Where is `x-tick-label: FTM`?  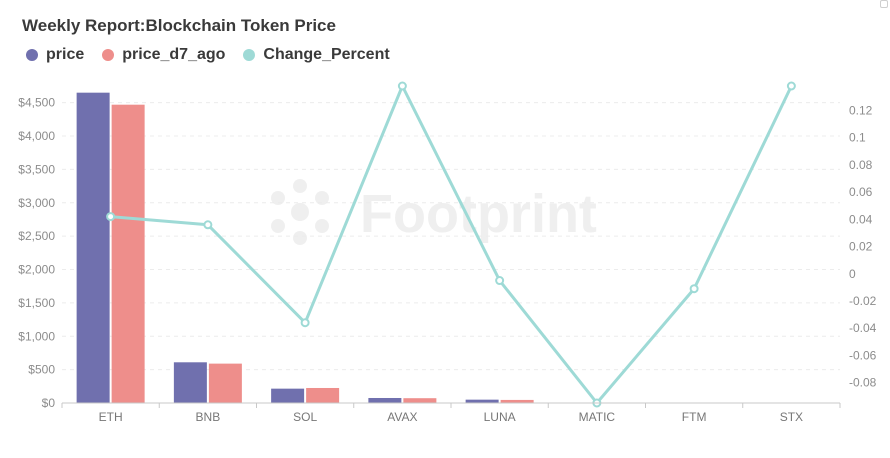 x-tick-label: FTM is located at coordinates (694, 417).